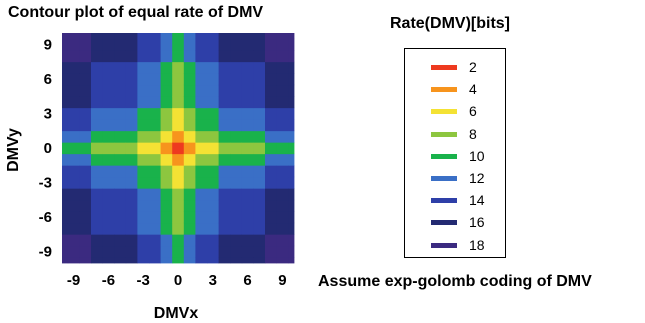  What do you see at coordinates (473, 89) in the screenshot?
I see `legend-label: 4` at bounding box center [473, 89].